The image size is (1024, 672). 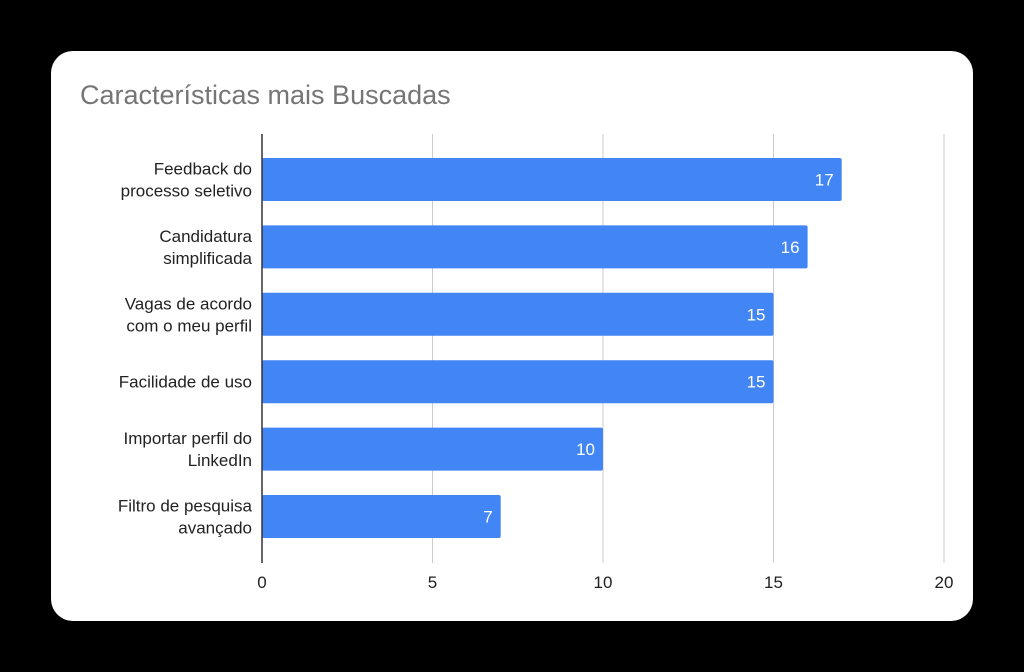 I want to click on category-label: Filtro de pesquisa, so click(x=185, y=506).